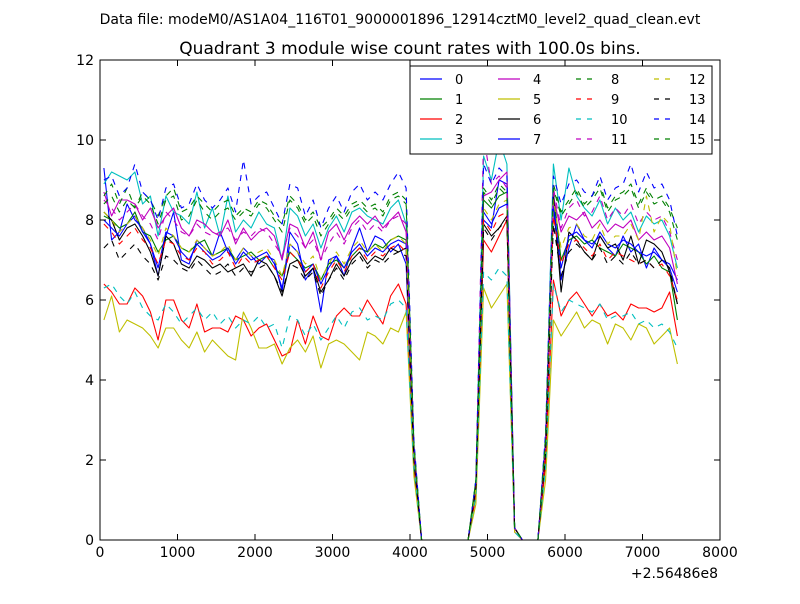 The height and width of the screenshot is (604, 800). Describe the element at coordinates (89, 541) in the screenshot. I see `y-tick-label: 0` at that location.